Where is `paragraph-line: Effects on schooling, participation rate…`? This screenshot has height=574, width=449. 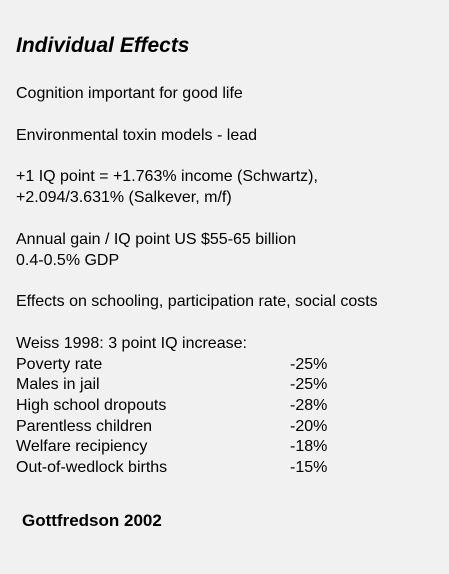
paragraph-line: Effects on schooling, participation rate… is located at coordinates (197, 302).